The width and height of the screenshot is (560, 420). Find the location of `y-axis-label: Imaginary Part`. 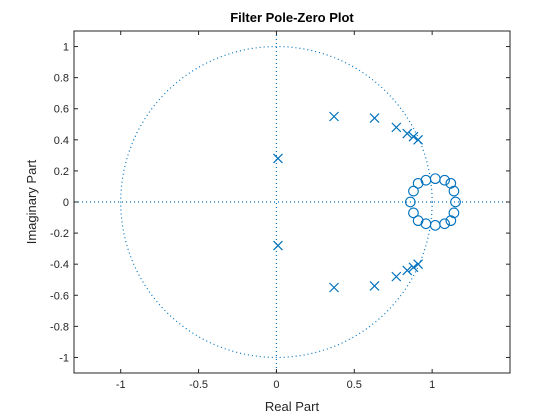

y-axis-label: Imaginary Part is located at coordinates (31, 201).